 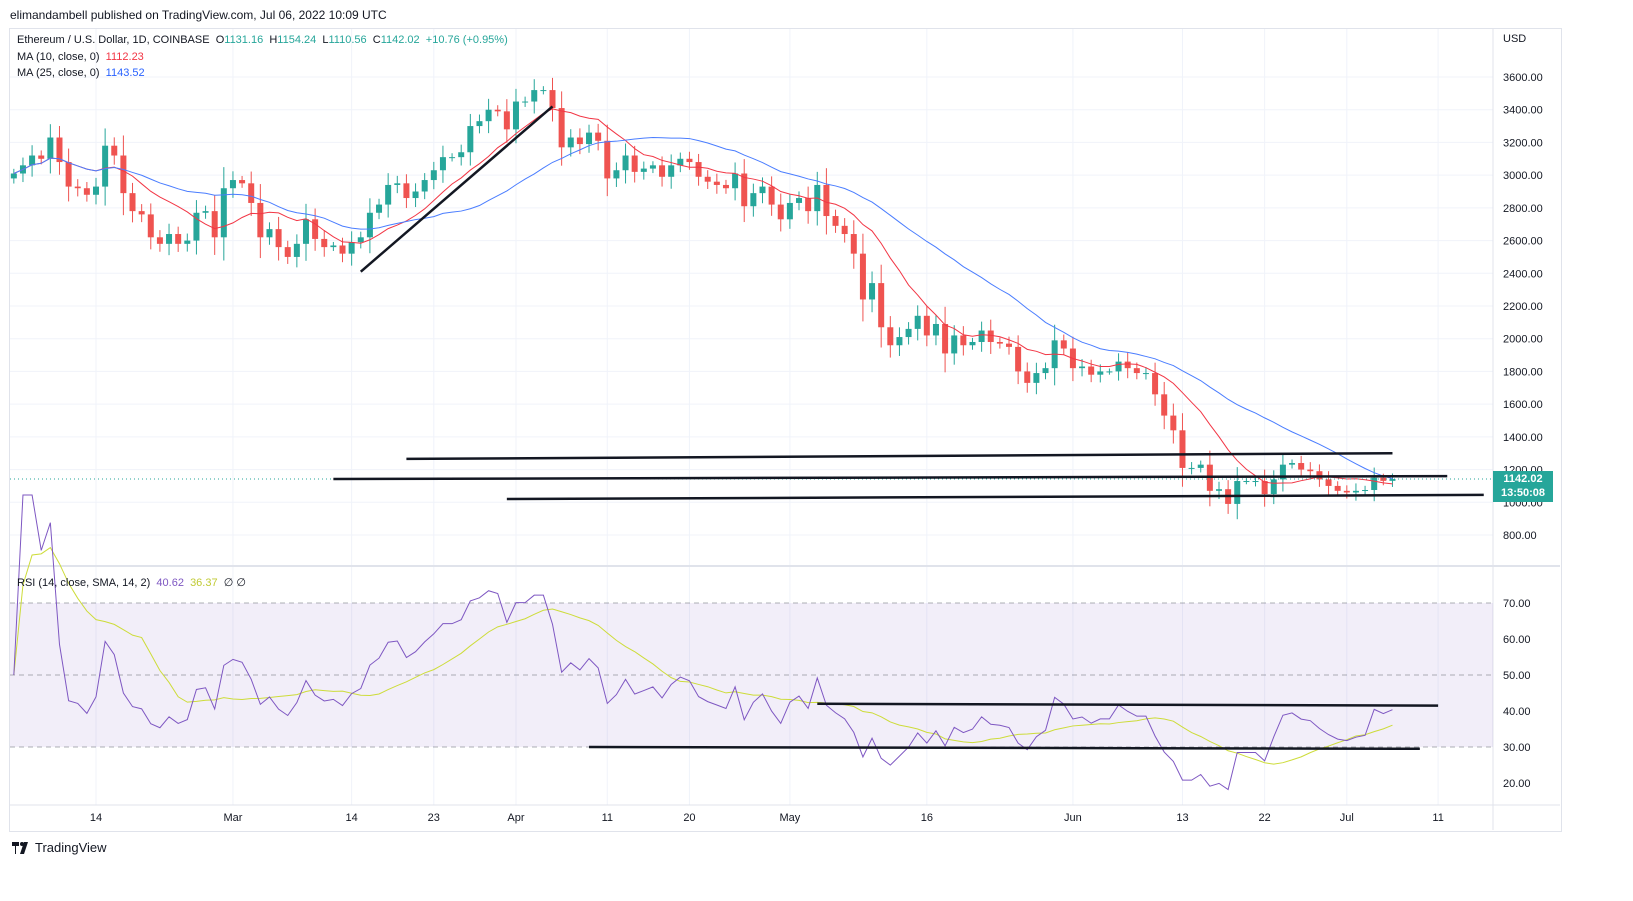 What do you see at coordinates (59, 847) in the screenshot?
I see `tradingview-logo: TradingView` at bounding box center [59, 847].